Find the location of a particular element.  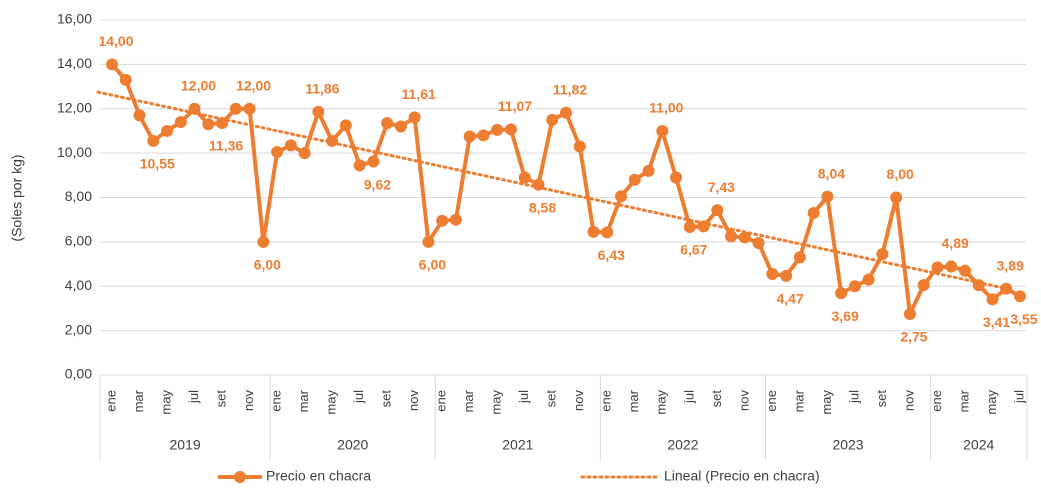

legend-label: Precio en chacra is located at coordinates (318, 476).